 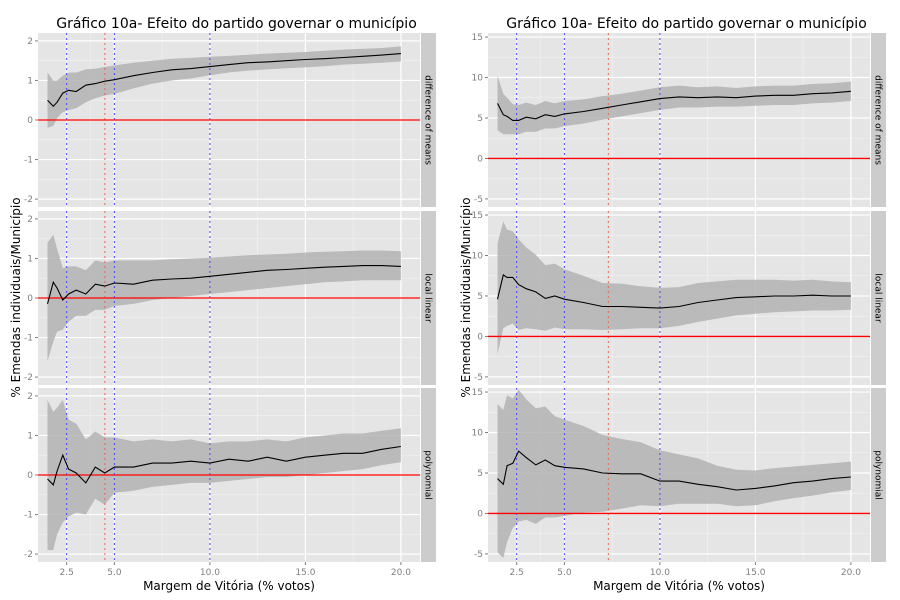 I want to click on panel-local-linear: local linear -2 -1 0 1 2, so click(x=230, y=298).